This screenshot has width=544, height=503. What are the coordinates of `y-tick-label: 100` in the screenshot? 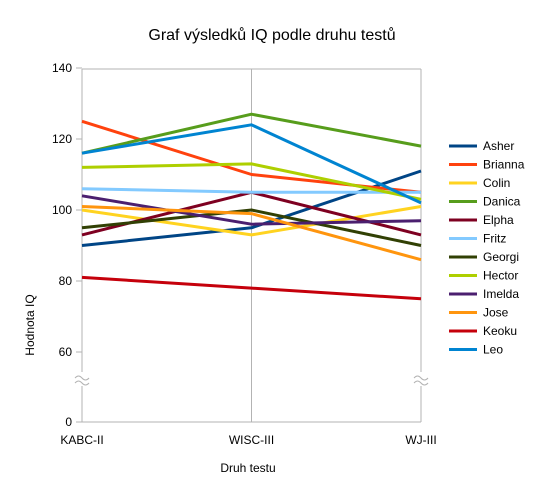 It's located at (62, 210).